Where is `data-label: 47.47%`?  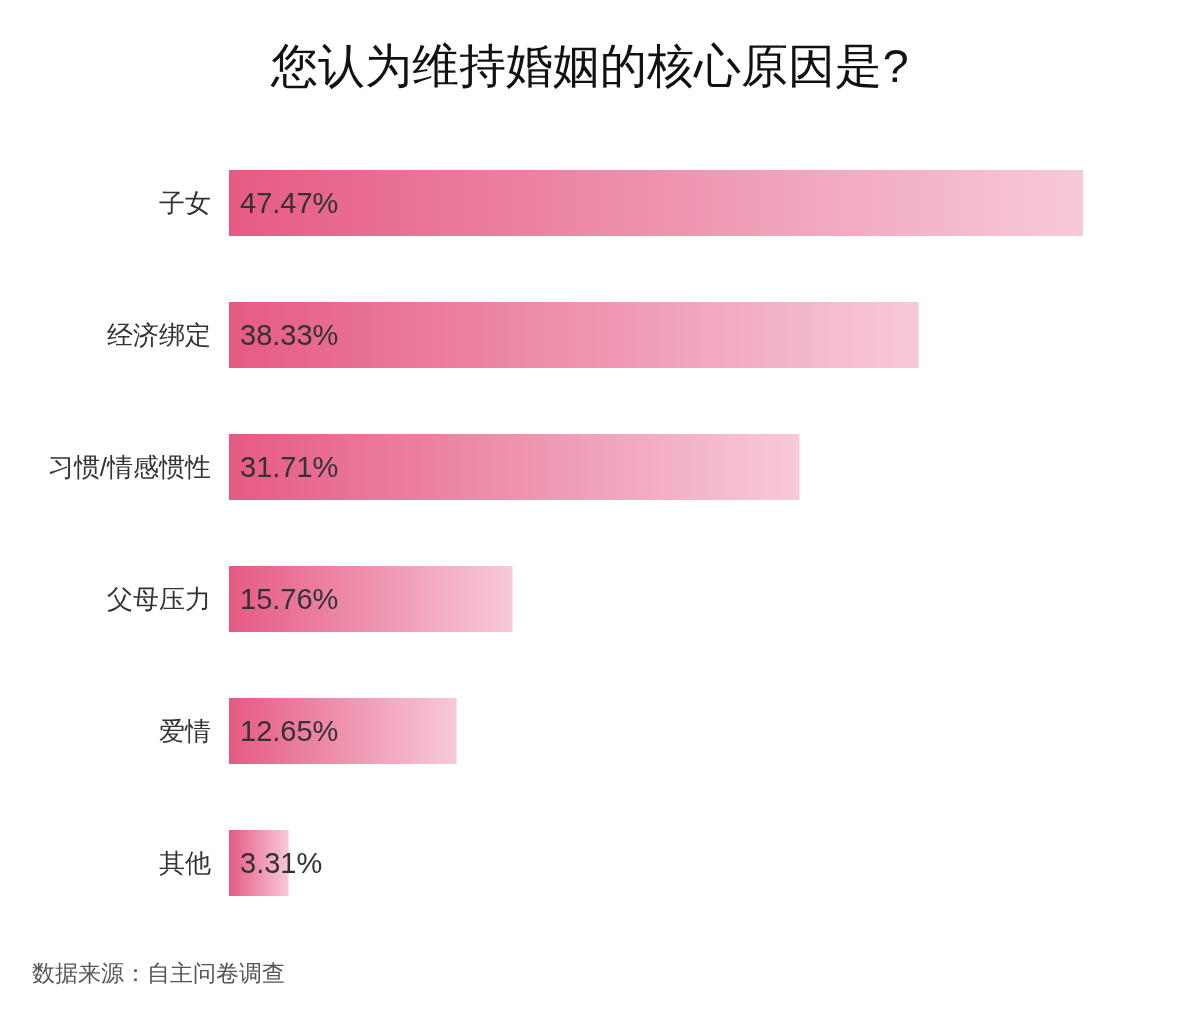 data-label: 47.47% is located at coordinates (289, 203).